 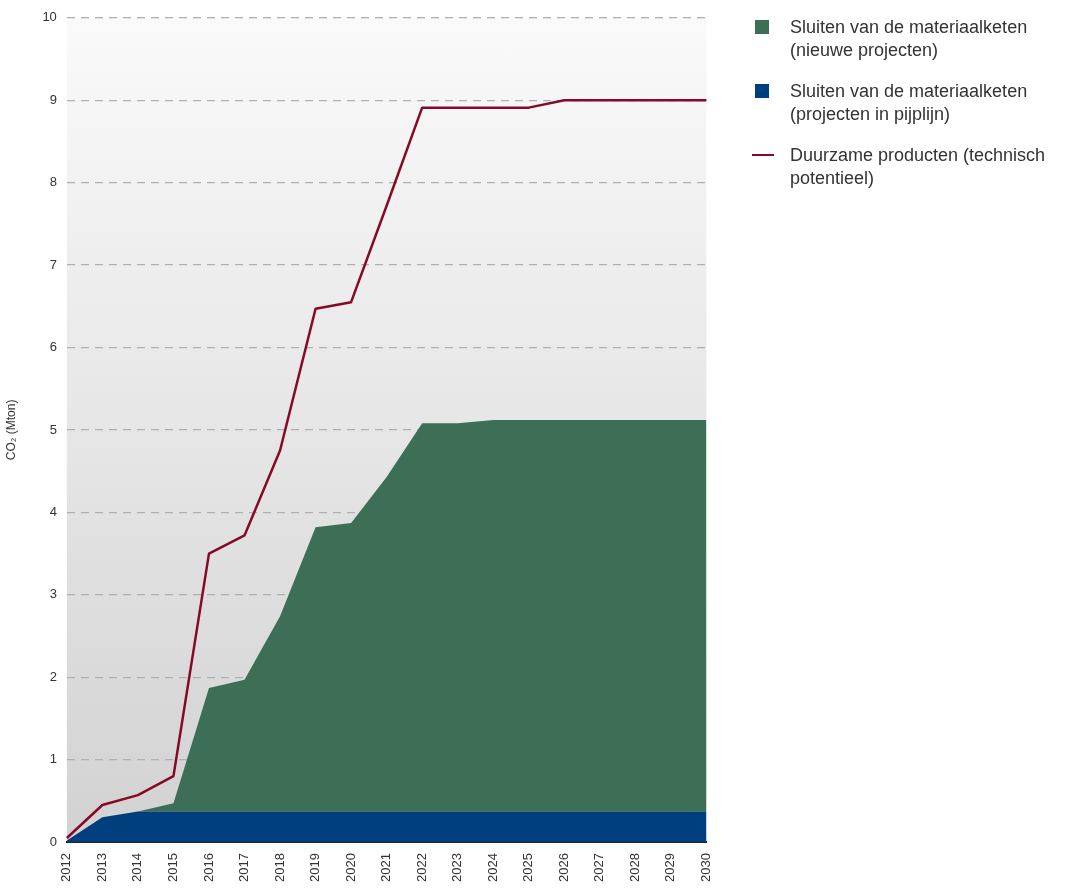 I want to click on y-axis-title: CO₂ (Mton), so click(x=10, y=430).